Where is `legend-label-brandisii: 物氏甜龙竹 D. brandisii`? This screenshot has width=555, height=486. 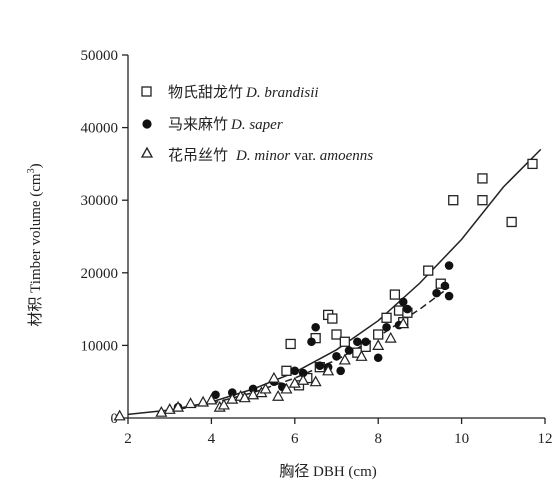
legend-label-brandisii: 物氏甜龙竹 D. brandisii is located at coordinates (243, 92).